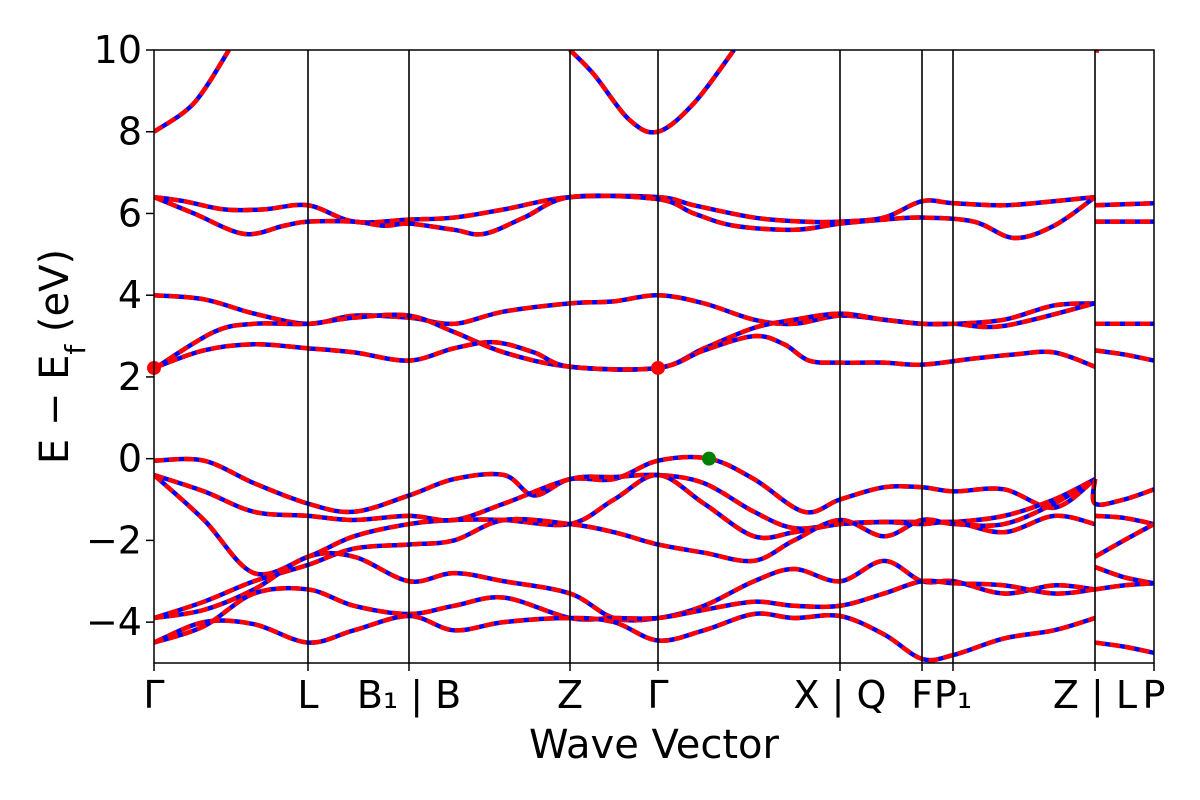  Describe the element at coordinates (153, 695) in the screenshot. I see `x-tick-label-0: Γ` at that location.